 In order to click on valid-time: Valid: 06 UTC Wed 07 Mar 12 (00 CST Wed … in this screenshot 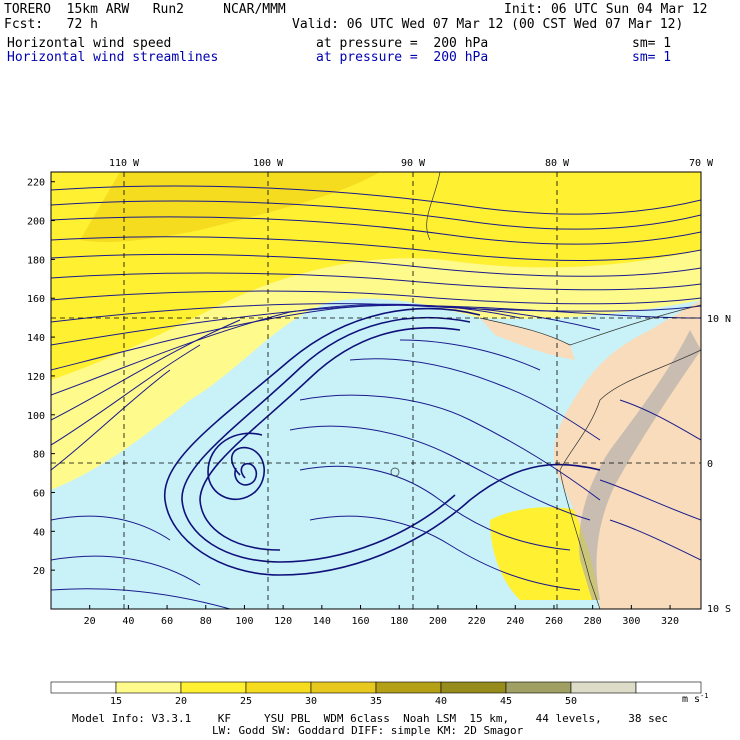, I will do `click(488, 24)`.